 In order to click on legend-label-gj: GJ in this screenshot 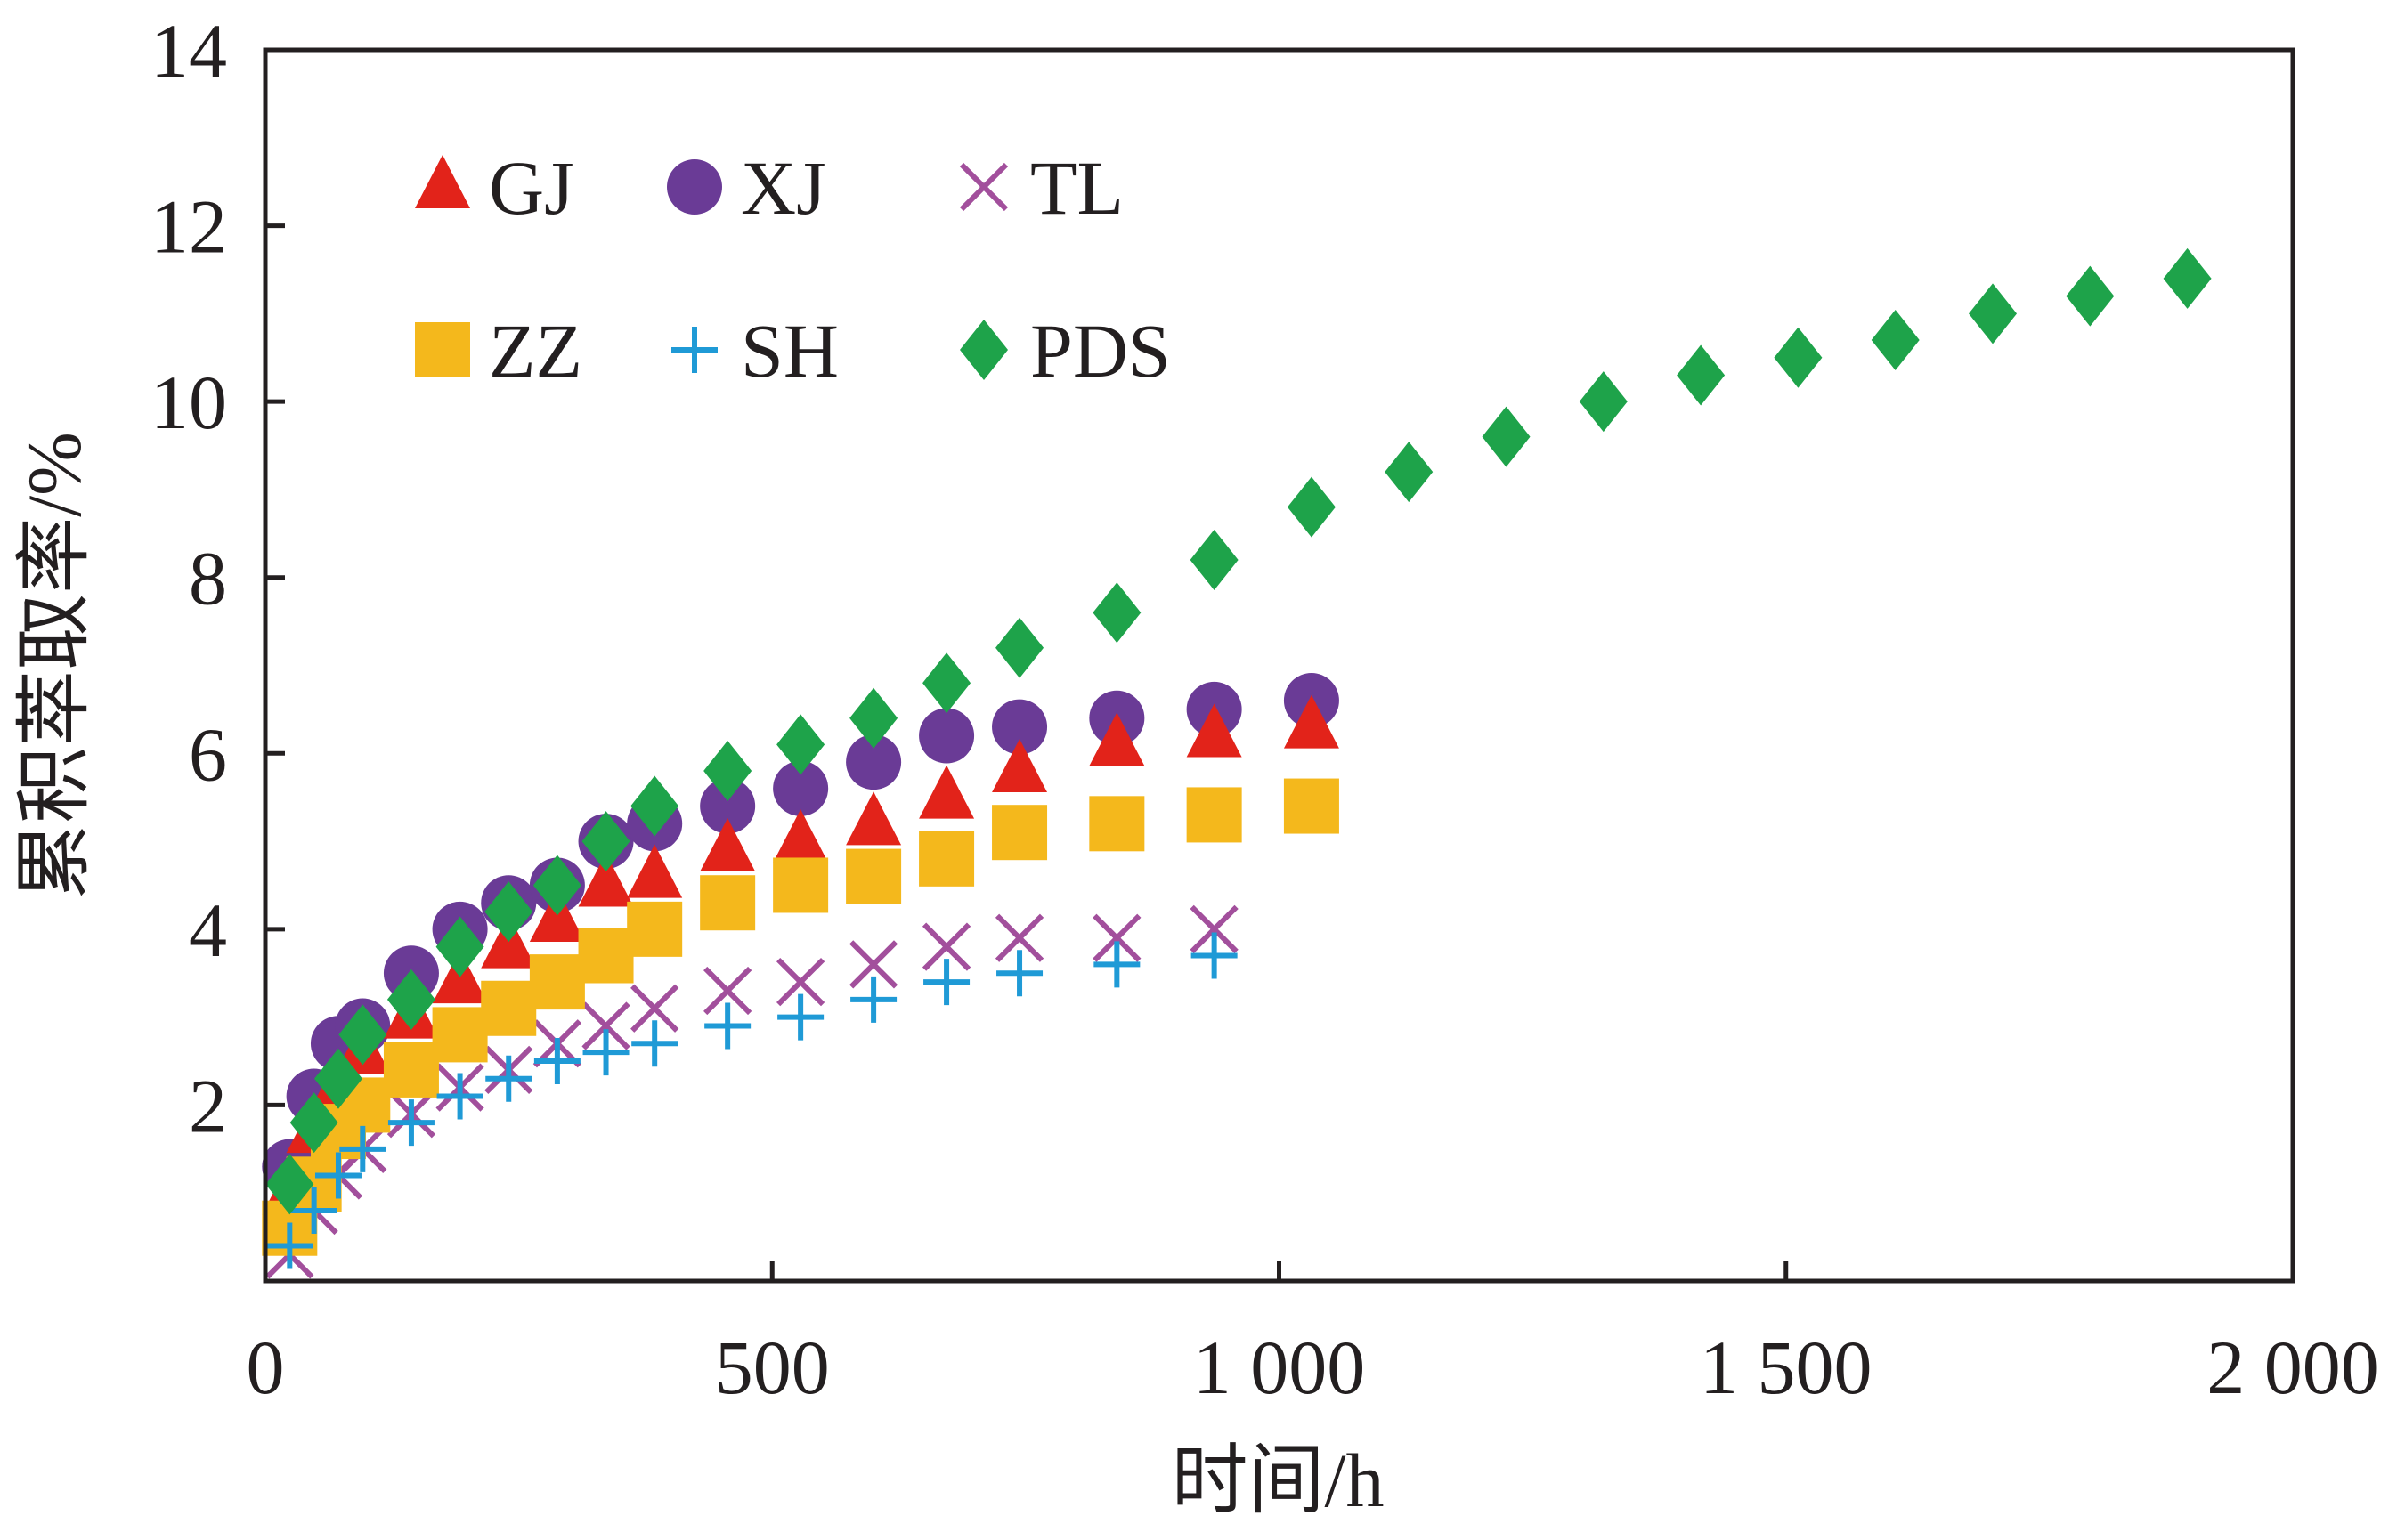, I will do `click(531, 188)`.